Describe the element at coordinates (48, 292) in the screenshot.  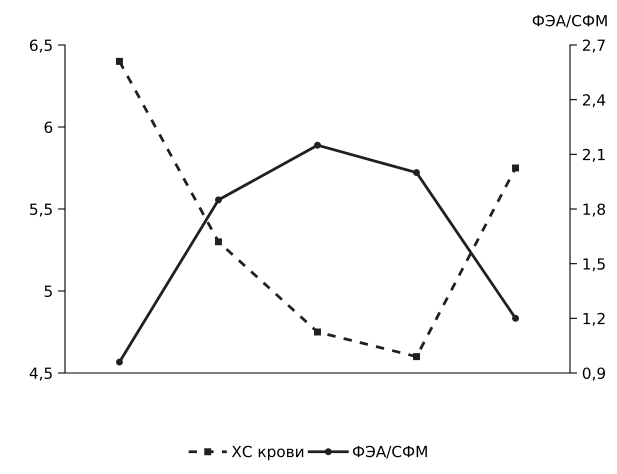
I see `y-tick-label: 5` at that location.